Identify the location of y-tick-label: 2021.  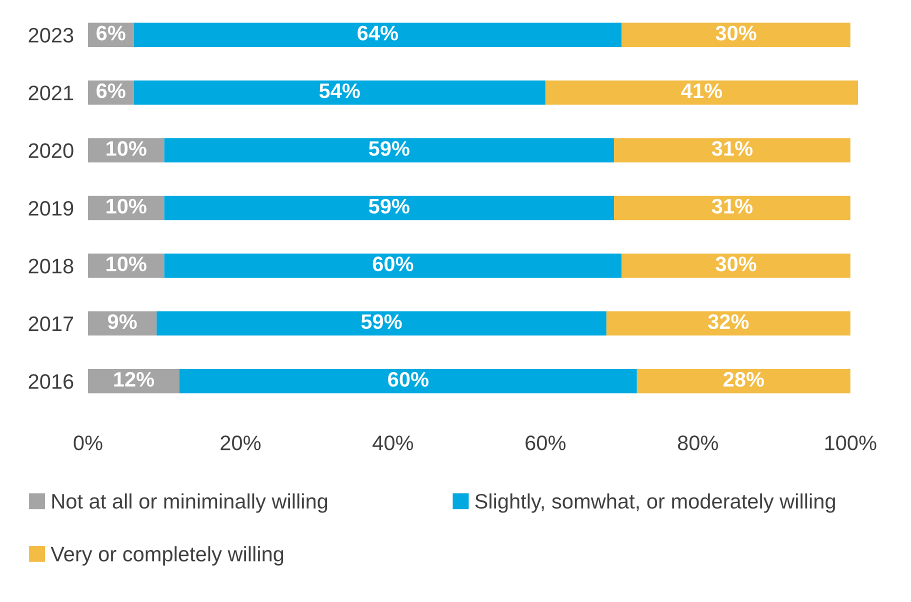
(51, 93).